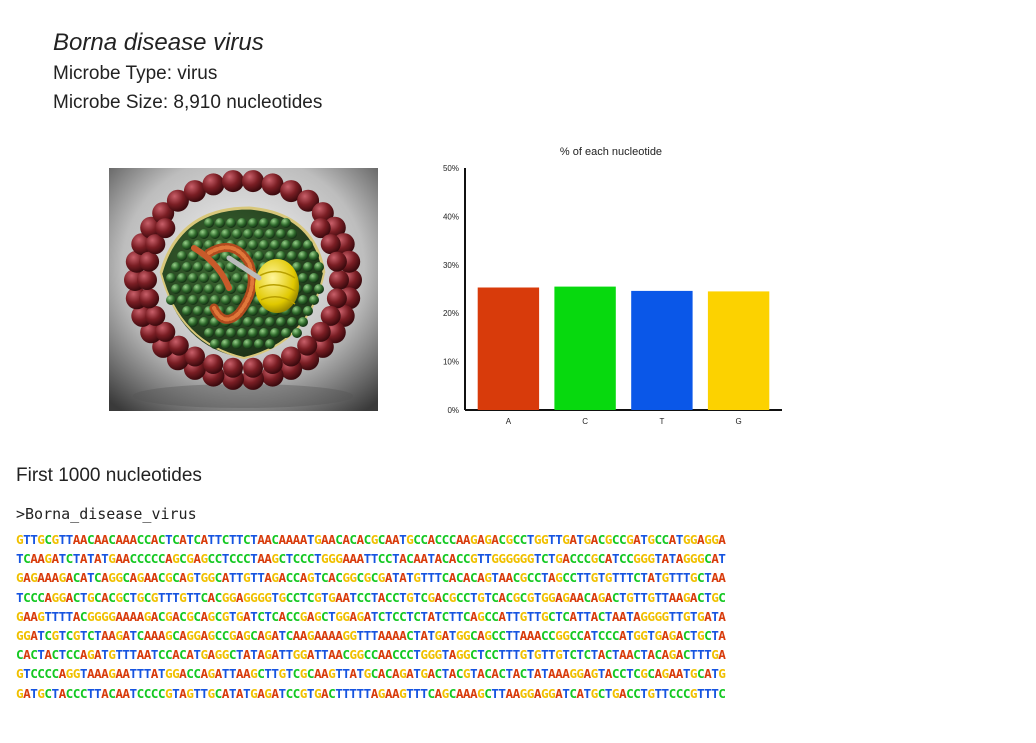 The width and height of the screenshot is (1036, 743). Describe the element at coordinates (451, 362) in the screenshot. I see `y-tick-label: 10%` at that location.